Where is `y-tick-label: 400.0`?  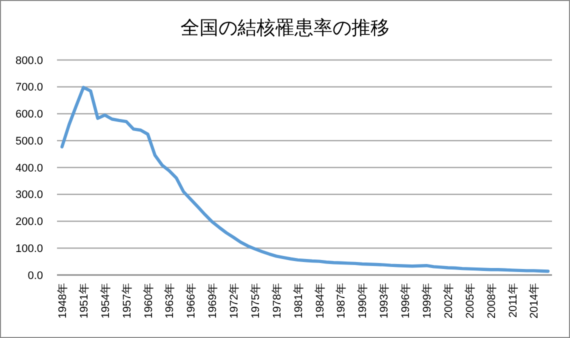 y-tick-label: 400.0 is located at coordinates (29, 168).